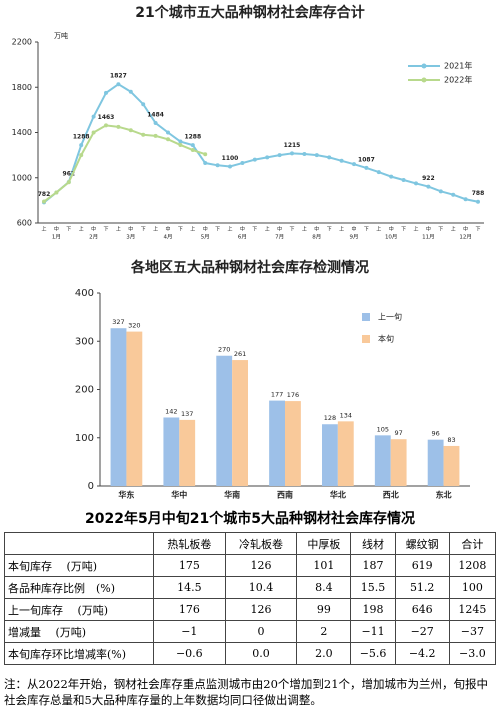  Describe the element at coordinates (126, 495) in the screenshot. I see `x-tick-label: 华东` at that location.